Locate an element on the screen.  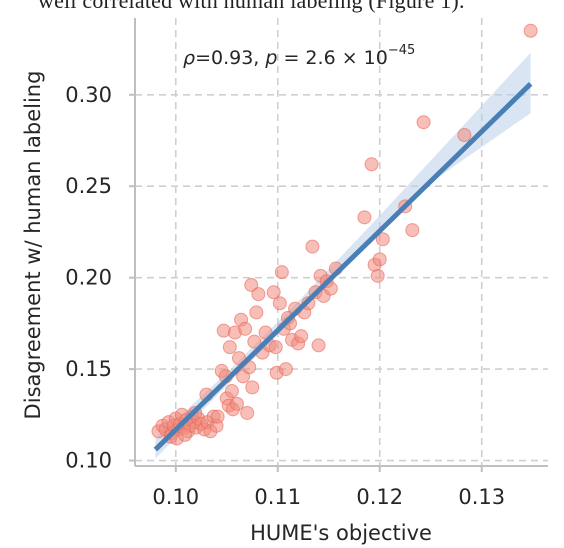
x-tick-label: 0.10 is located at coordinates (175, 497).